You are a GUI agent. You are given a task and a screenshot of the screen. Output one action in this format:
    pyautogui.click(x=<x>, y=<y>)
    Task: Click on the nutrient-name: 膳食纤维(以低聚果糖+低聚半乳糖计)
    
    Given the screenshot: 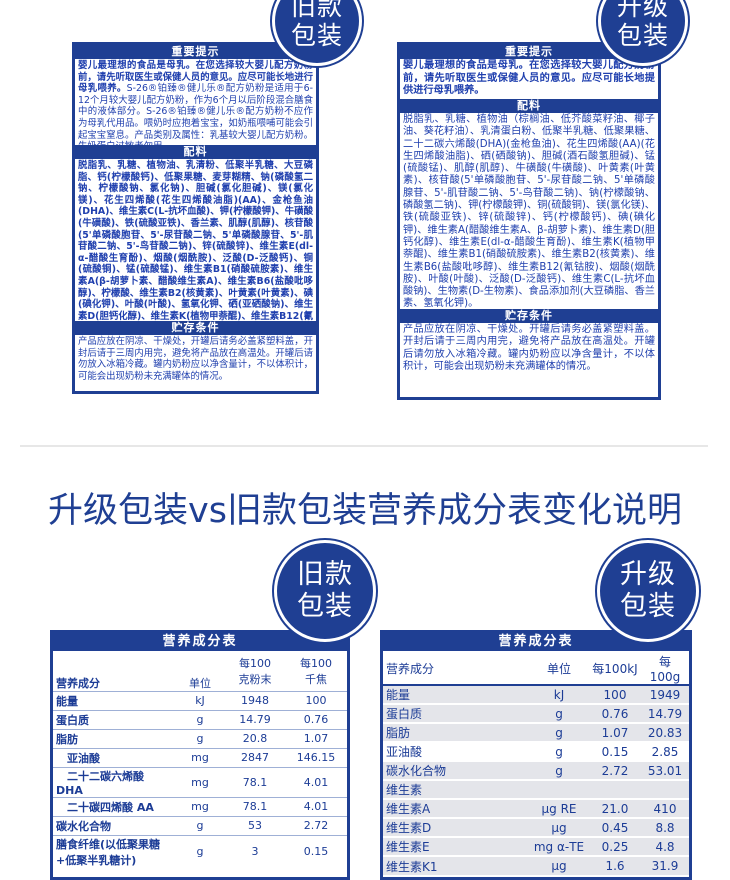 What is the action you would take?
    pyautogui.click(x=114, y=851)
    